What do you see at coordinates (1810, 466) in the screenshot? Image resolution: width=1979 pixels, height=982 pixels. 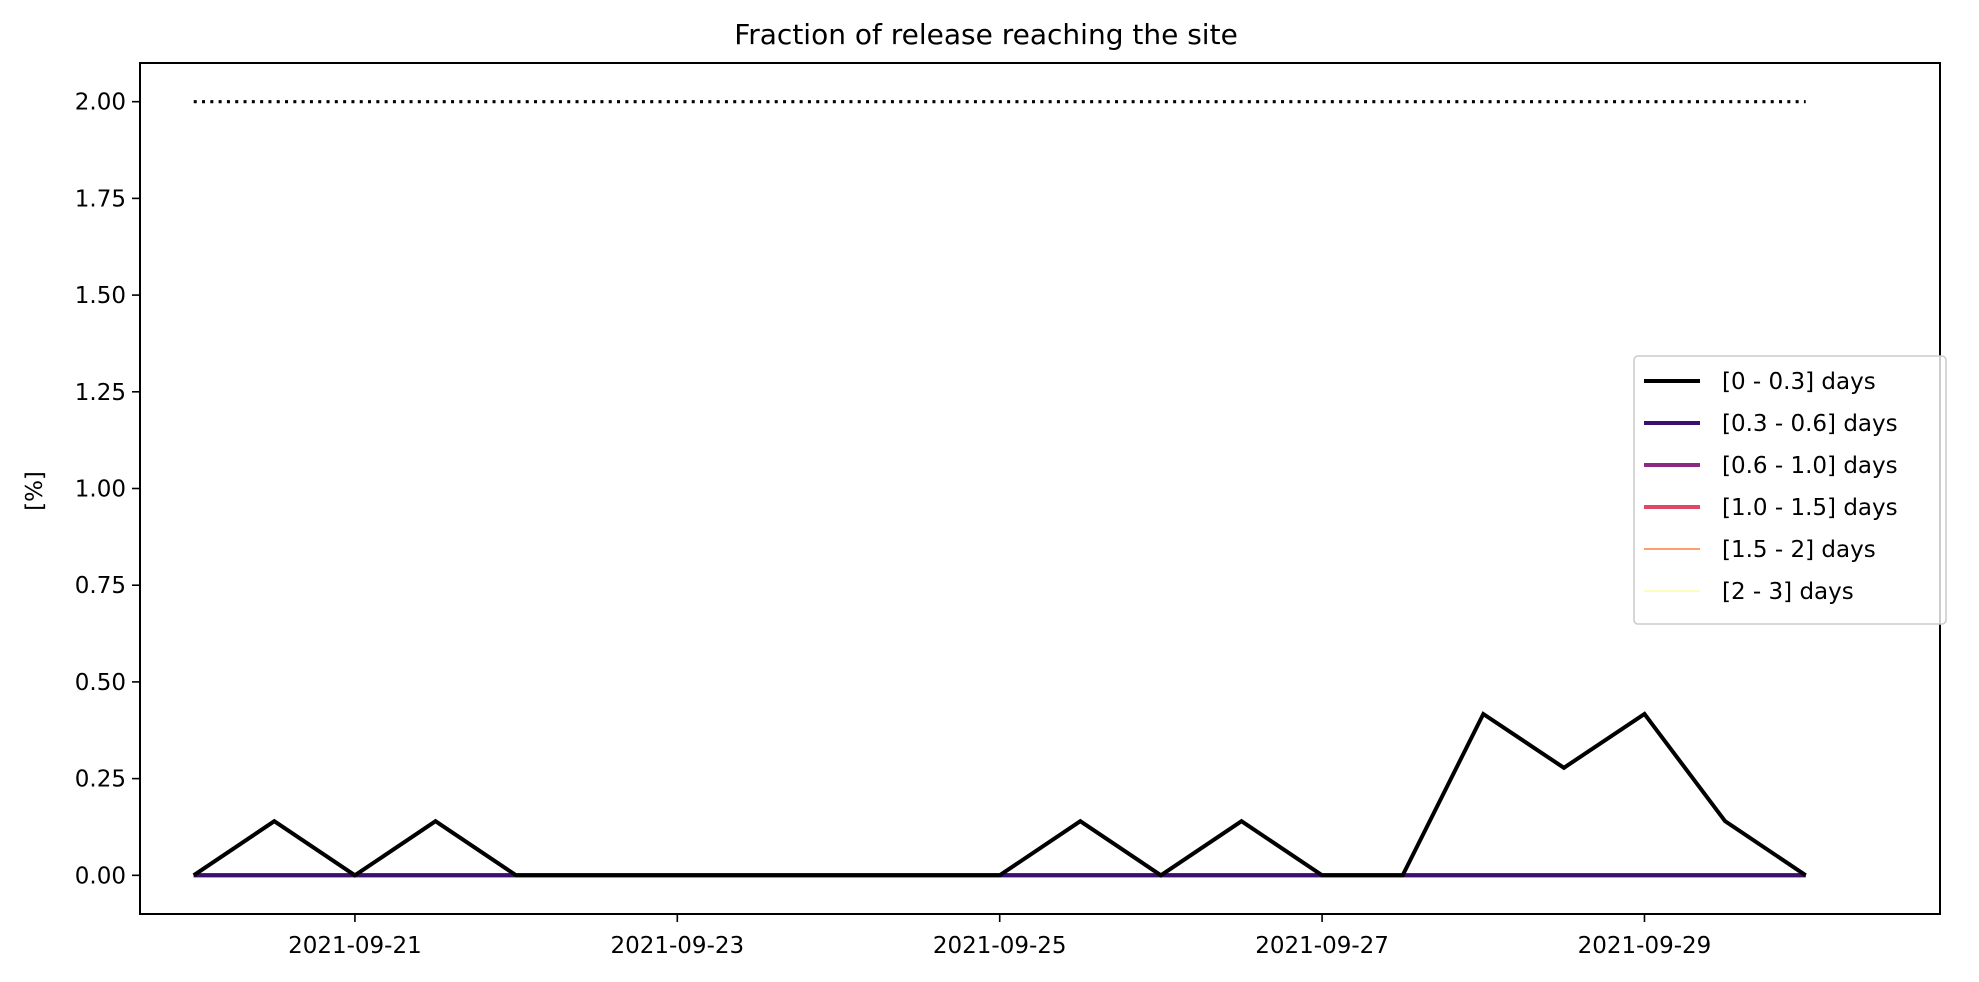 I see `legend-label: [0.6 - 1.0] days` at bounding box center [1810, 466].